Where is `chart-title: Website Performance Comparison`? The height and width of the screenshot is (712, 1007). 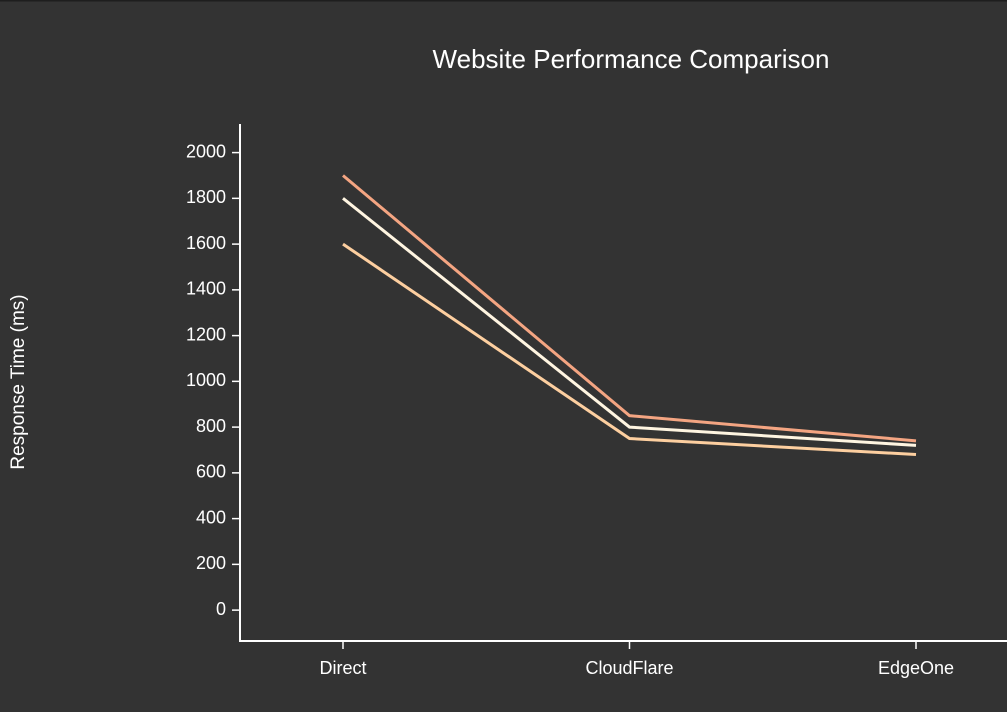
chart-title: Website Performance Comparison is located at coordinates (631, 59).